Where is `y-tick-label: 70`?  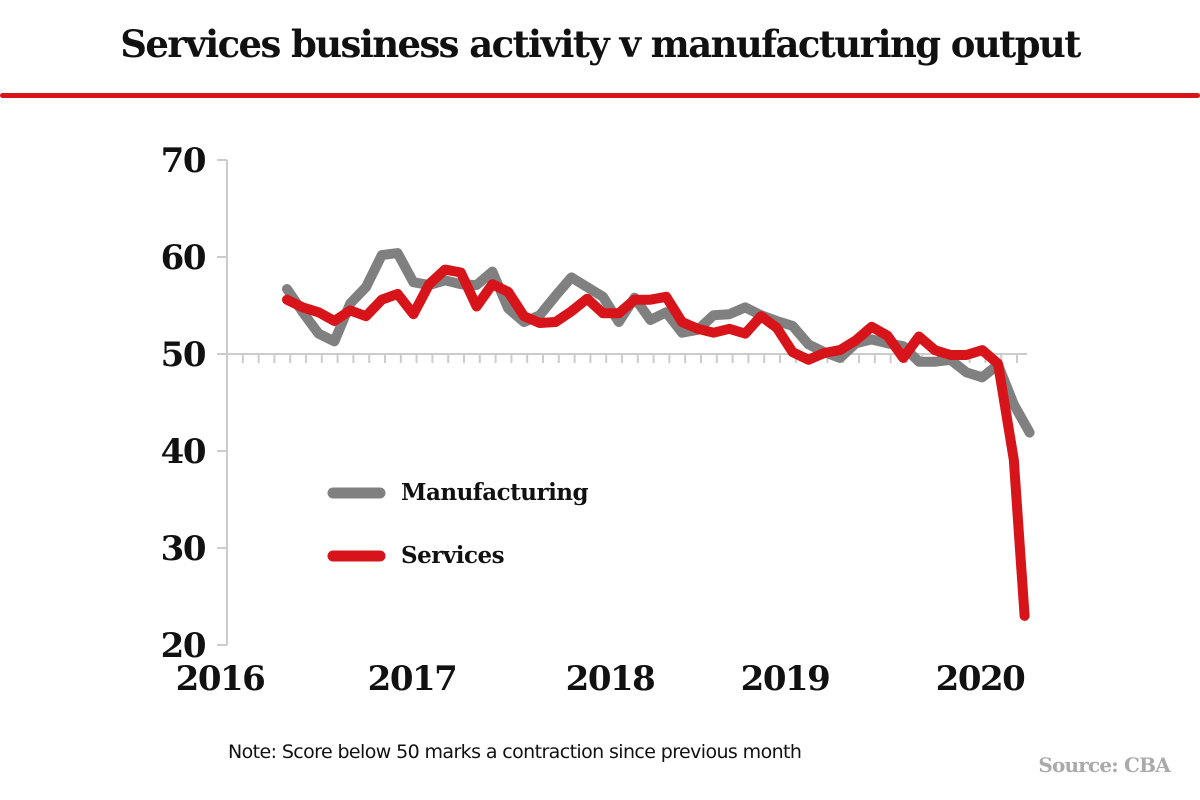 y-tick-label: 70 is located at coordinates (183, 161).